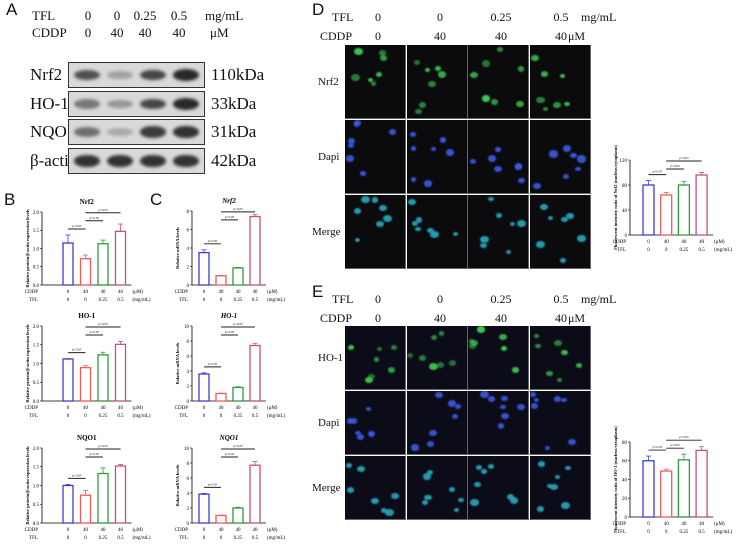  Describe the element at coordinates (228, 316) in the screenshot. I see `chart-title: HO-1` at that location.